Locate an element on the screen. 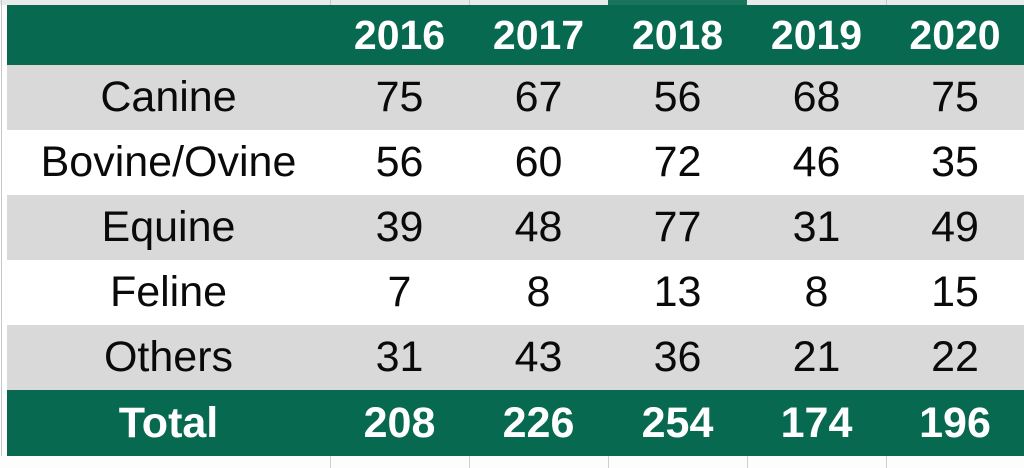 Image resolution: width=1024 pixels, height=468 pixels. cell-feline-2016: 7 is located at coordinates (399, 292).